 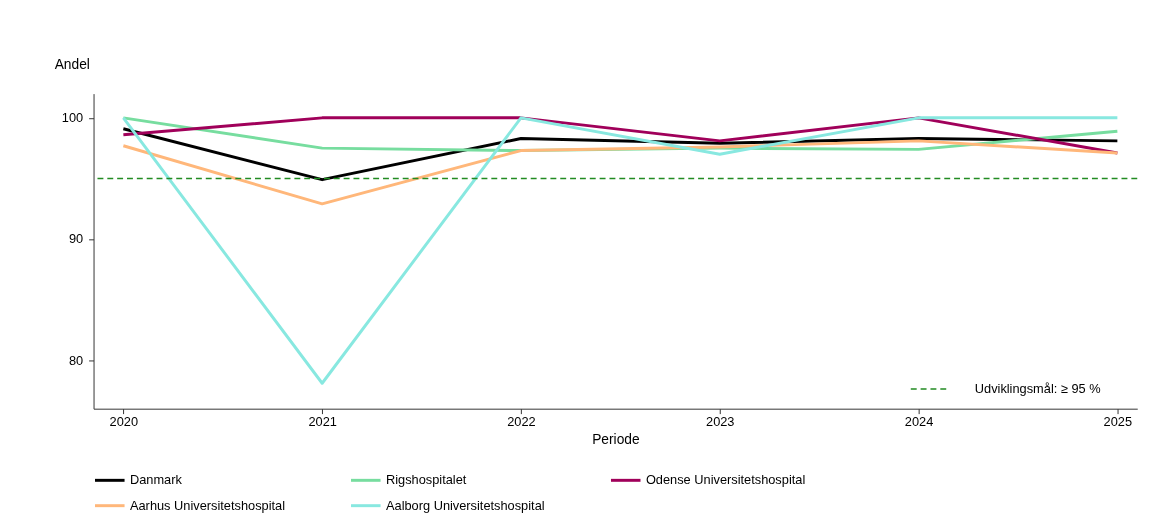 What do you see at coordinates (207, 505) in the screenshot?
I see `legend-label: Aarhus Universitetshospital` at bounding box center [207, 505].